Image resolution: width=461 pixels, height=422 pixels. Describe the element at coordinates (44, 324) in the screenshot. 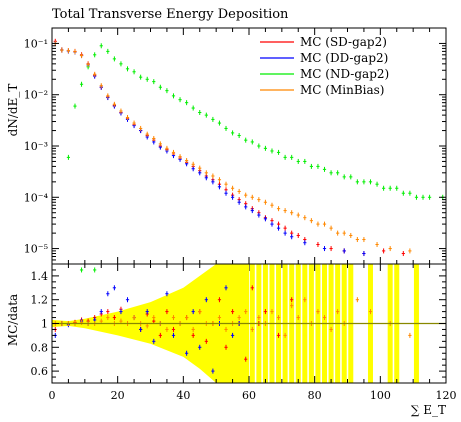

I see `y-tick-label: 1` at that location.